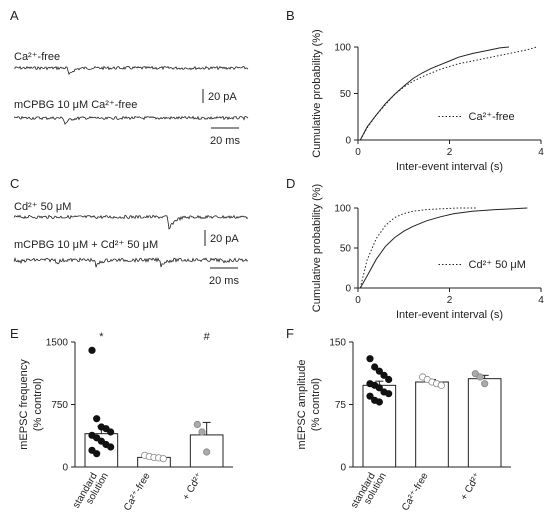 The height and width of the screenshot is (520, 550). I want to click on series-line-dotted, so click(418, 248).